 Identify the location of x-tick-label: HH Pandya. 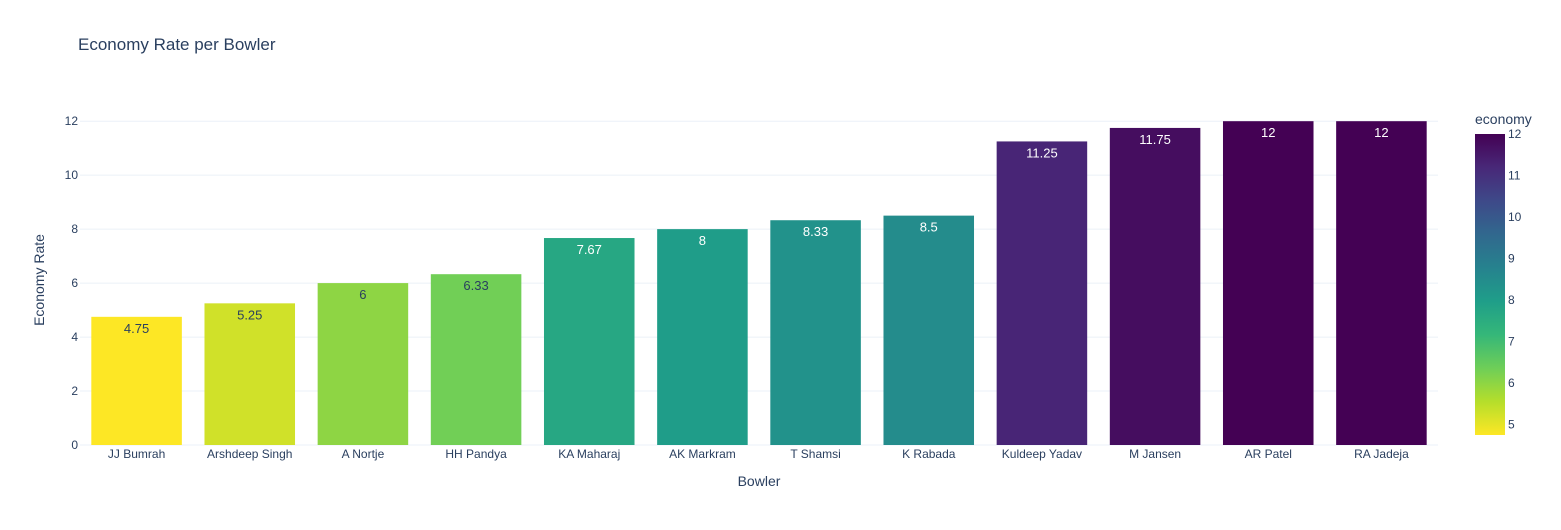
(476, 454).